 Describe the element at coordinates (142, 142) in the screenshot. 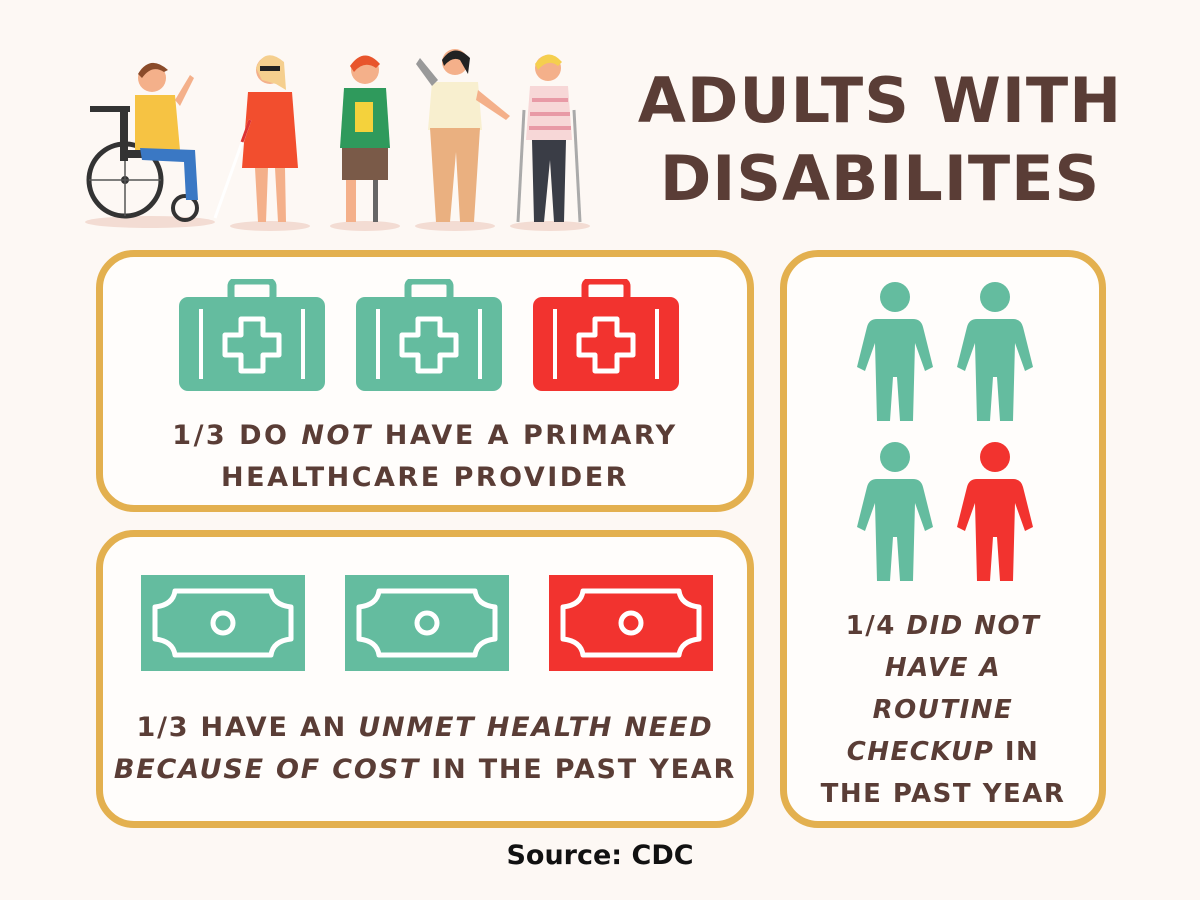

I see `wheelchair-user-figure` at that location.